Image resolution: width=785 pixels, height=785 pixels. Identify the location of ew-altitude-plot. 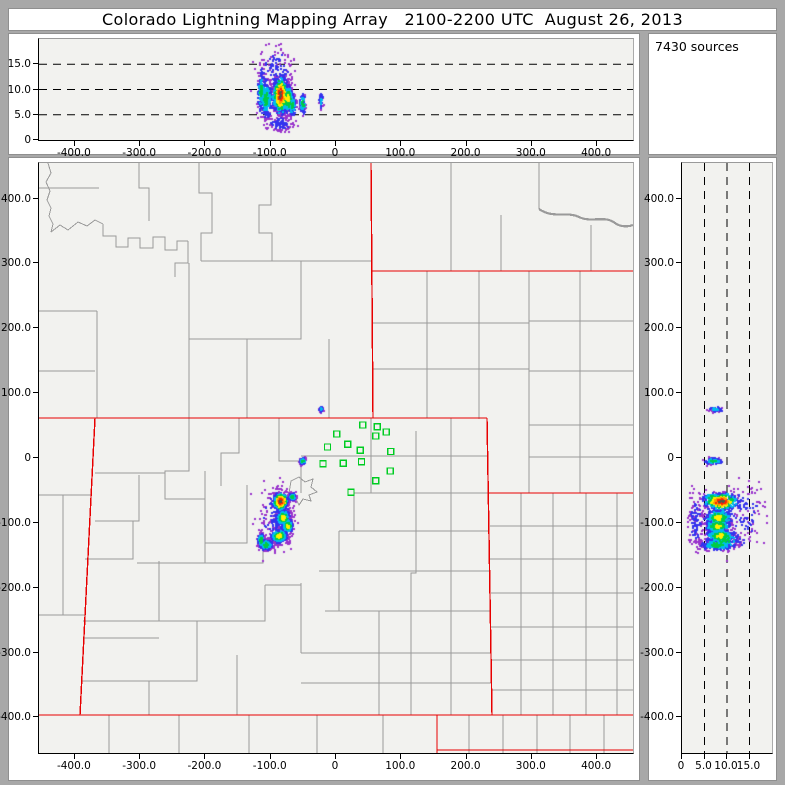
(336, 89).